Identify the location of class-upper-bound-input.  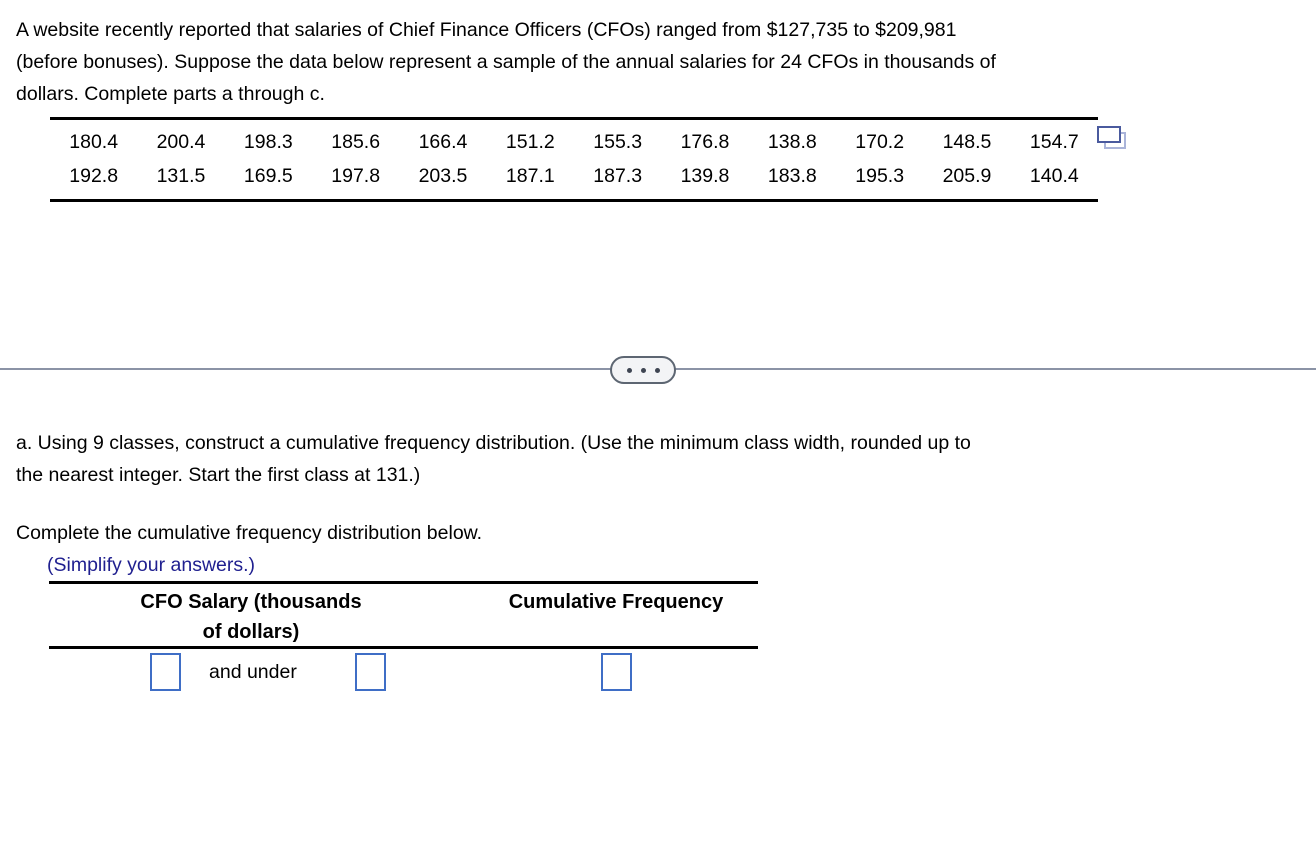
(370, 672).